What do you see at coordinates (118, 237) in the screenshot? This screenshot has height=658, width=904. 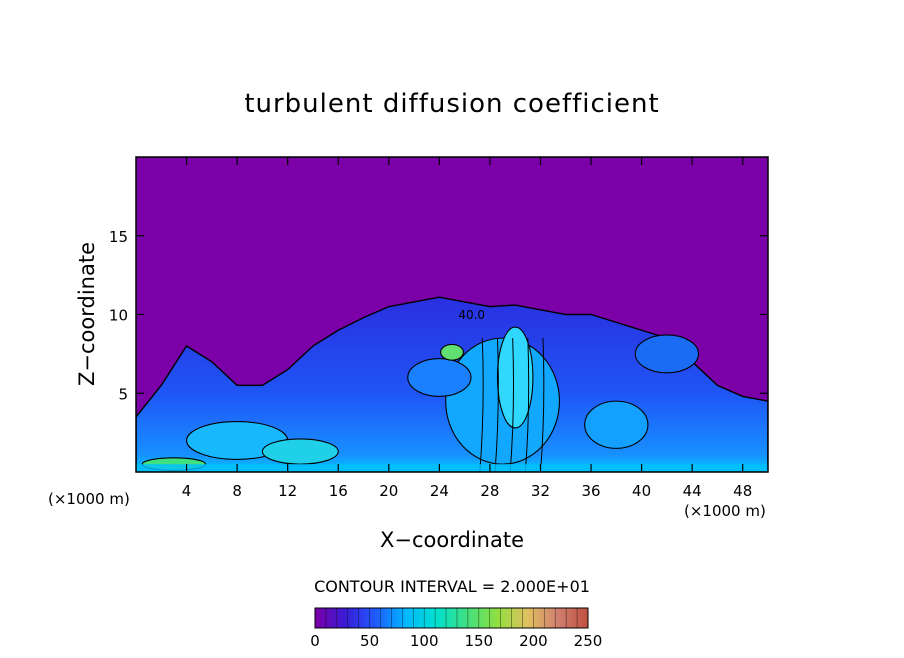 I see `y-tick-label: 15` at bounding box center [118, 237].